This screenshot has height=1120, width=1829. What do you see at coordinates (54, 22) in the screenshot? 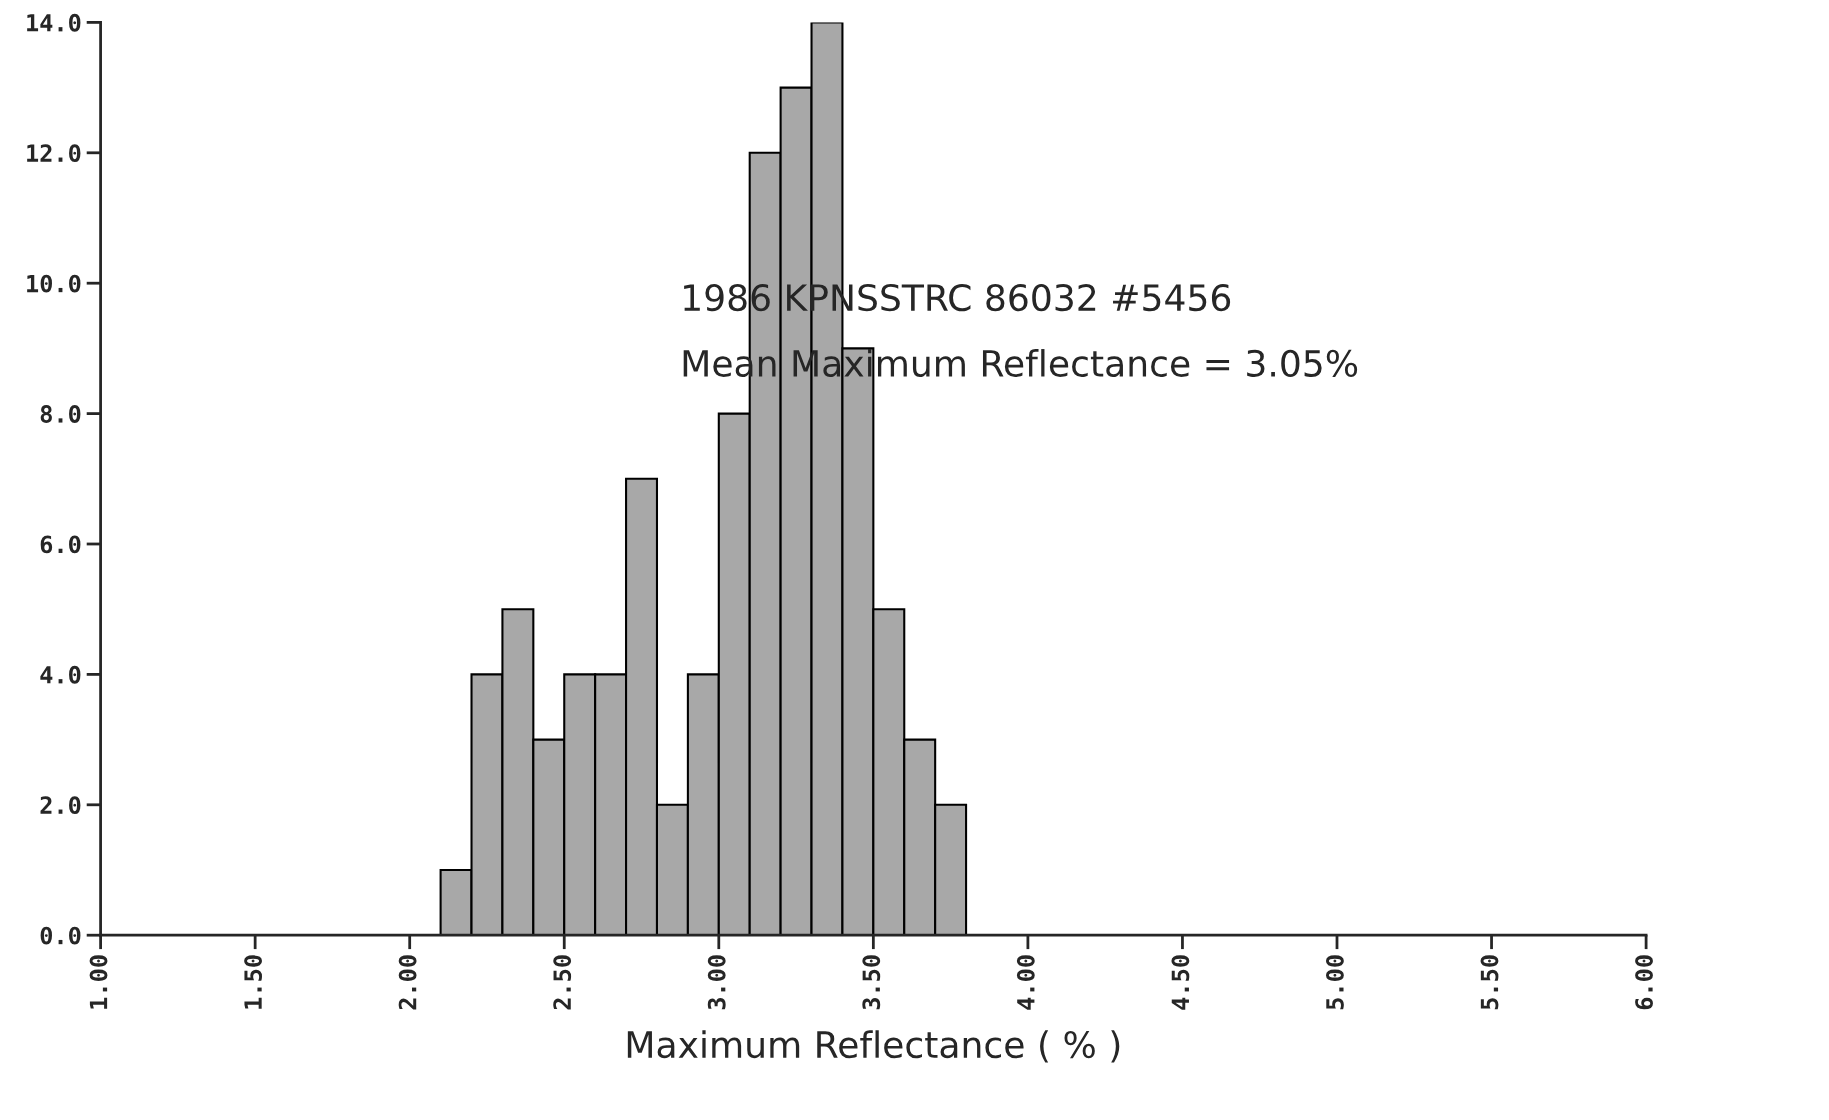
I see `y-tick-label: 14.0` at bounding box center [54, 22].